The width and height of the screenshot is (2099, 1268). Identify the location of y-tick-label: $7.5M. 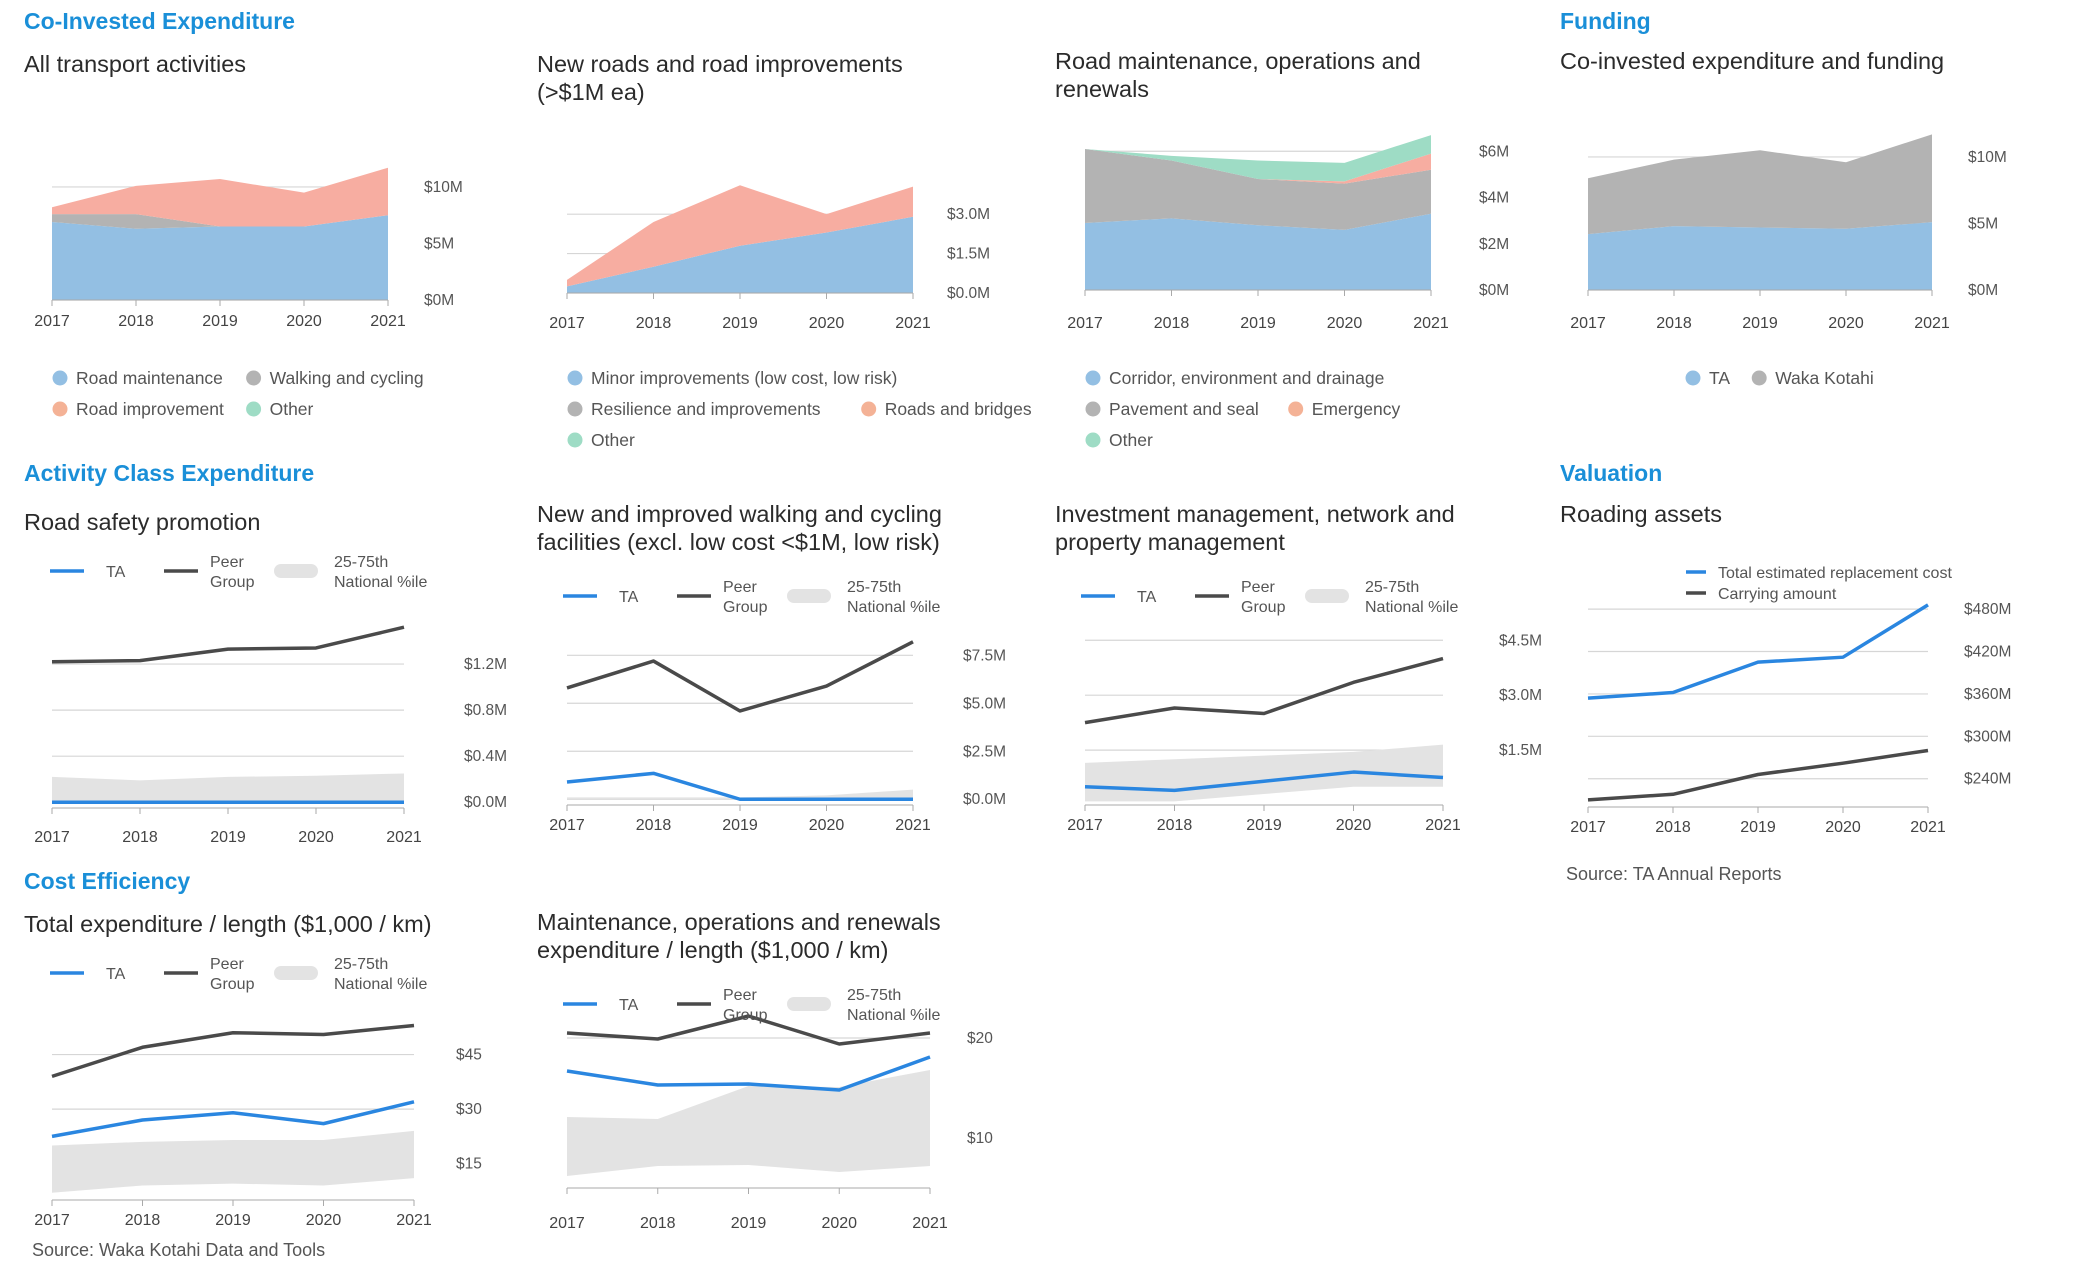
(984, 655).